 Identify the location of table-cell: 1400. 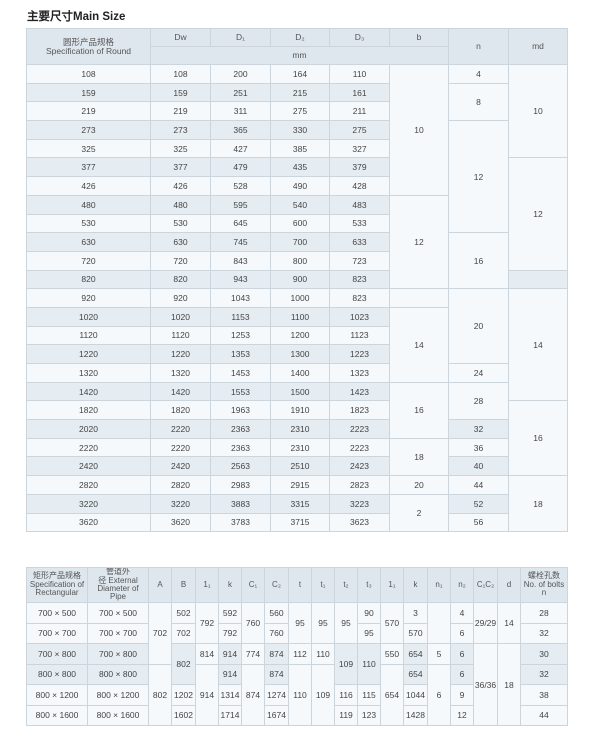
(300, 373).